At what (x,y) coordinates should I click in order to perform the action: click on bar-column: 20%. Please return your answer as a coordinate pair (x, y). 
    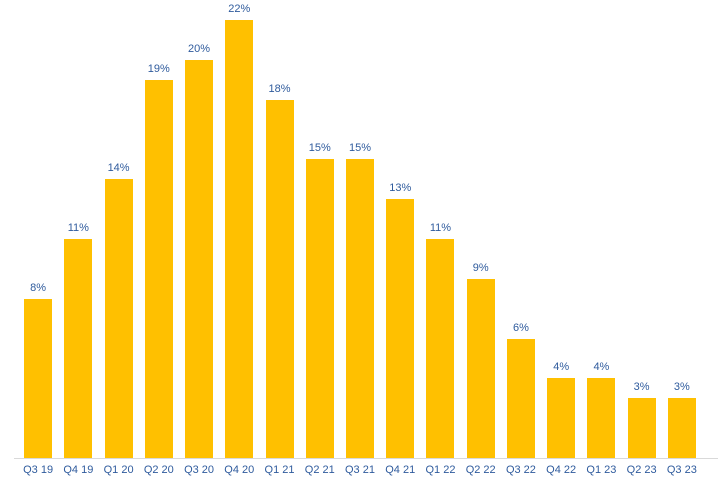
    Looking at the image, I should click on (199, 250).